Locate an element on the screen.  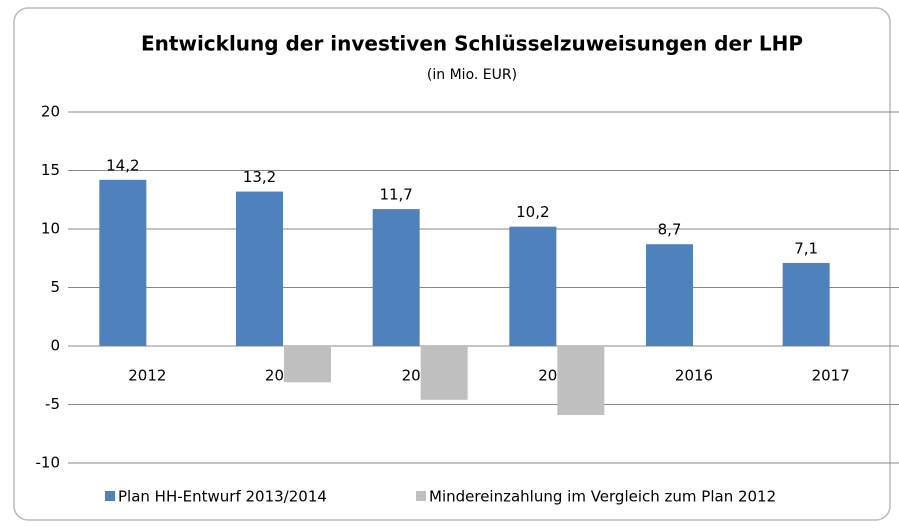
x-tick-label: 2016 is located at coordinates (694, 376).